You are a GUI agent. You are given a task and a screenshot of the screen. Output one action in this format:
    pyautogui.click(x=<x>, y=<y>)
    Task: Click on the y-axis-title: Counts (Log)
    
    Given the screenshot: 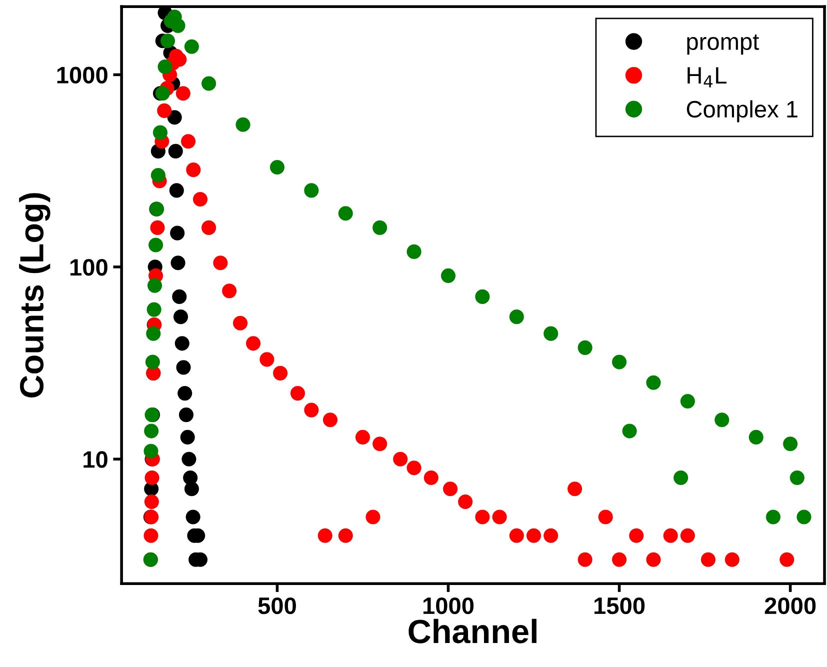 What is the action you would take?
    pyautogui.click(x=34, y=295)
    